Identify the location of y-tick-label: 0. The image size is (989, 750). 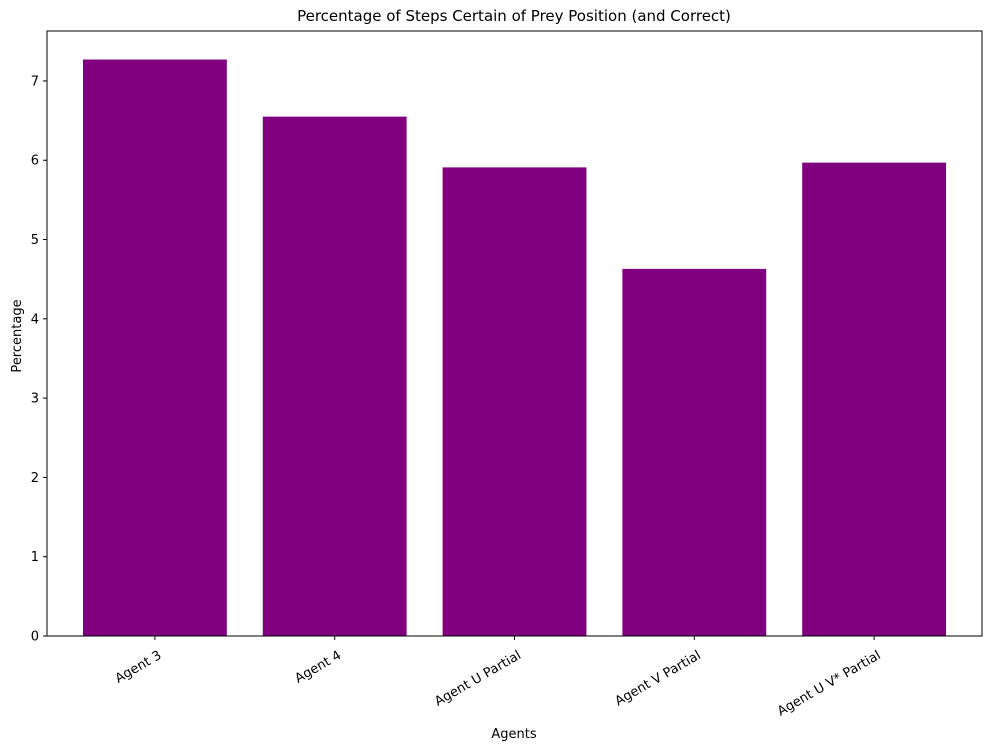
(35, 637).